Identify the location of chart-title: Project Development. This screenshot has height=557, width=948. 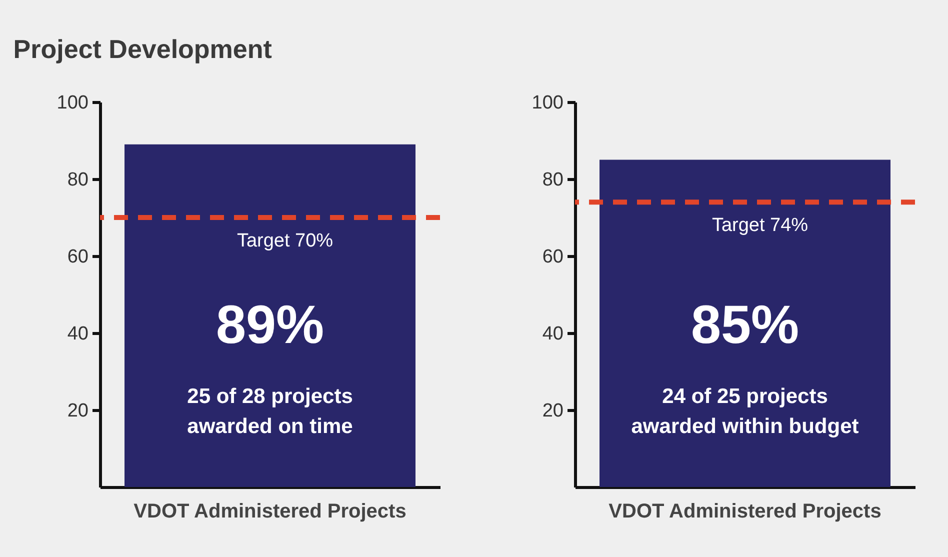
(142, 49).